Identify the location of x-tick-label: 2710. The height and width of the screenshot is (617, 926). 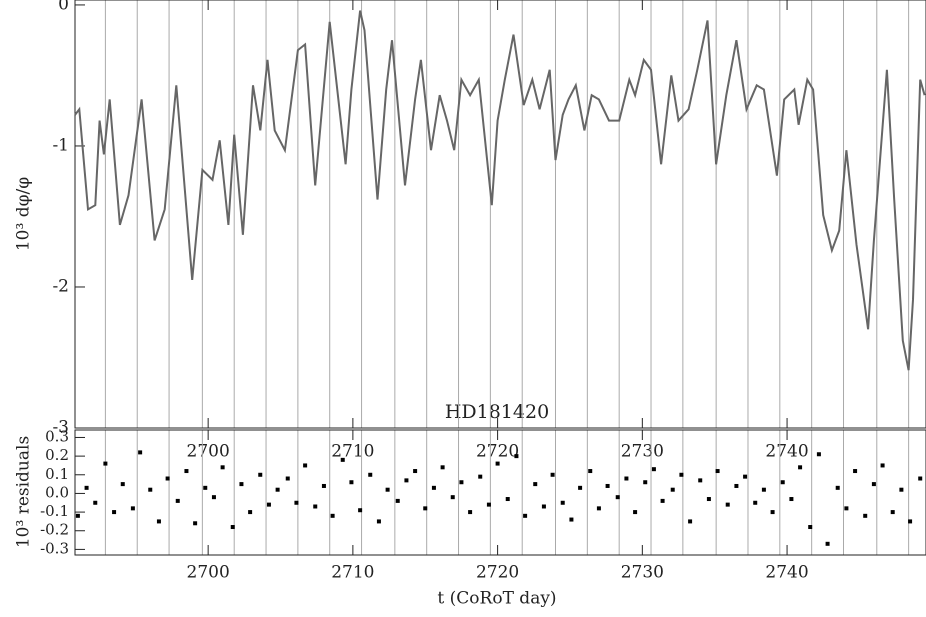
(352, 573).